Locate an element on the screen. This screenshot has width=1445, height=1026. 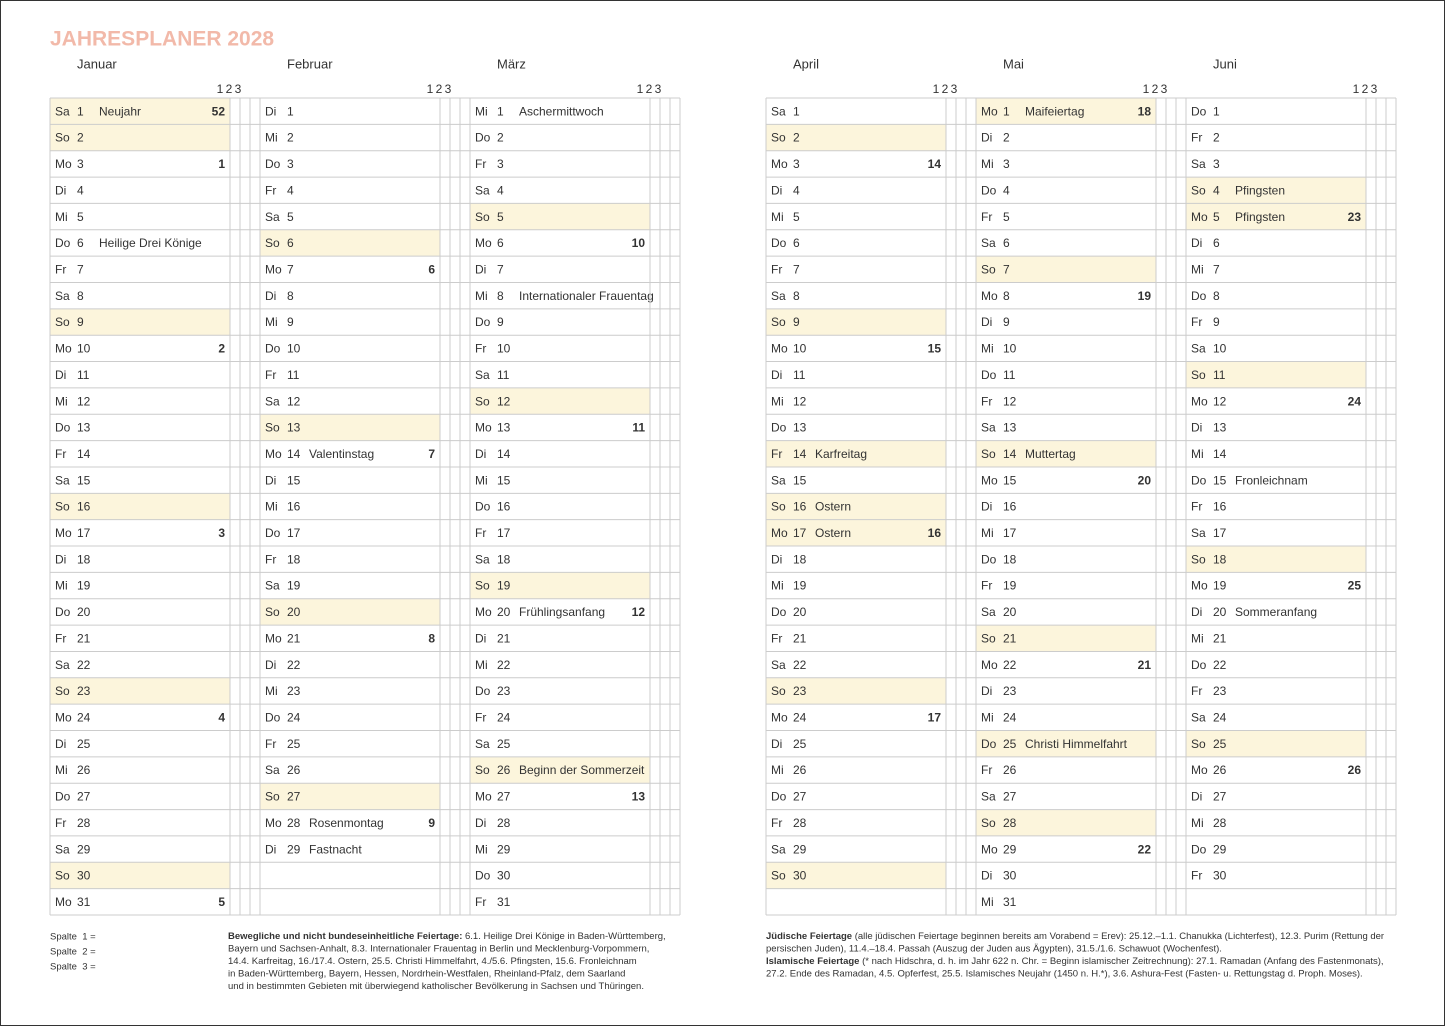
day-number: 22 is located at coordinates (294, 665).